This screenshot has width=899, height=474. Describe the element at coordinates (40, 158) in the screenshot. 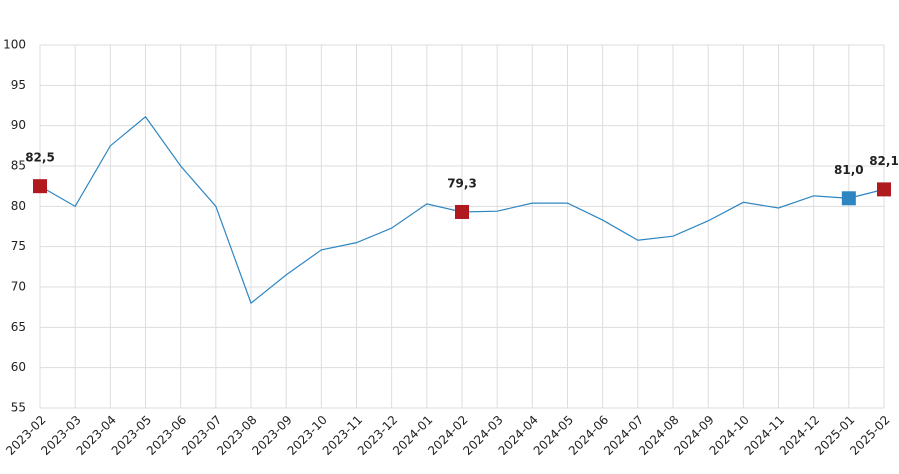

I see `data-label: 82,5` at that location.